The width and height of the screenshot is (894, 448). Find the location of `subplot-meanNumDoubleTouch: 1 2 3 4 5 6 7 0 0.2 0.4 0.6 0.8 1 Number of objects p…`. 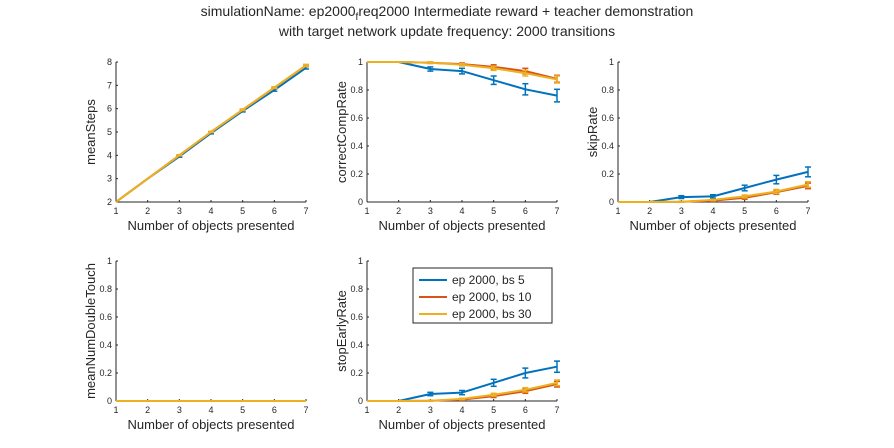

subplot-meanNumDoubleTouch: 1 2 3 4 5 6 7 0 0.2 0.4 0.6 0.8 1 Number of objects p… is located at coordinates (196, 344).